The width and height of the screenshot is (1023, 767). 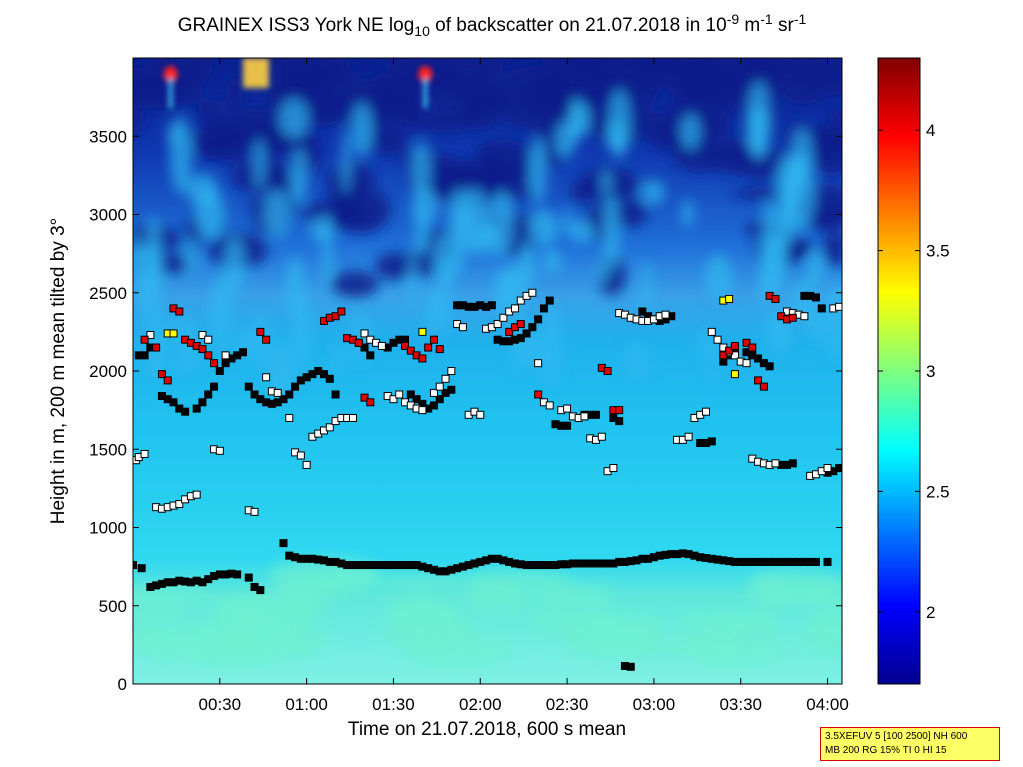 I want to click on y-axis-label: Height in m, 200 m mean tilted by 3°, so click(x=58, y=371).